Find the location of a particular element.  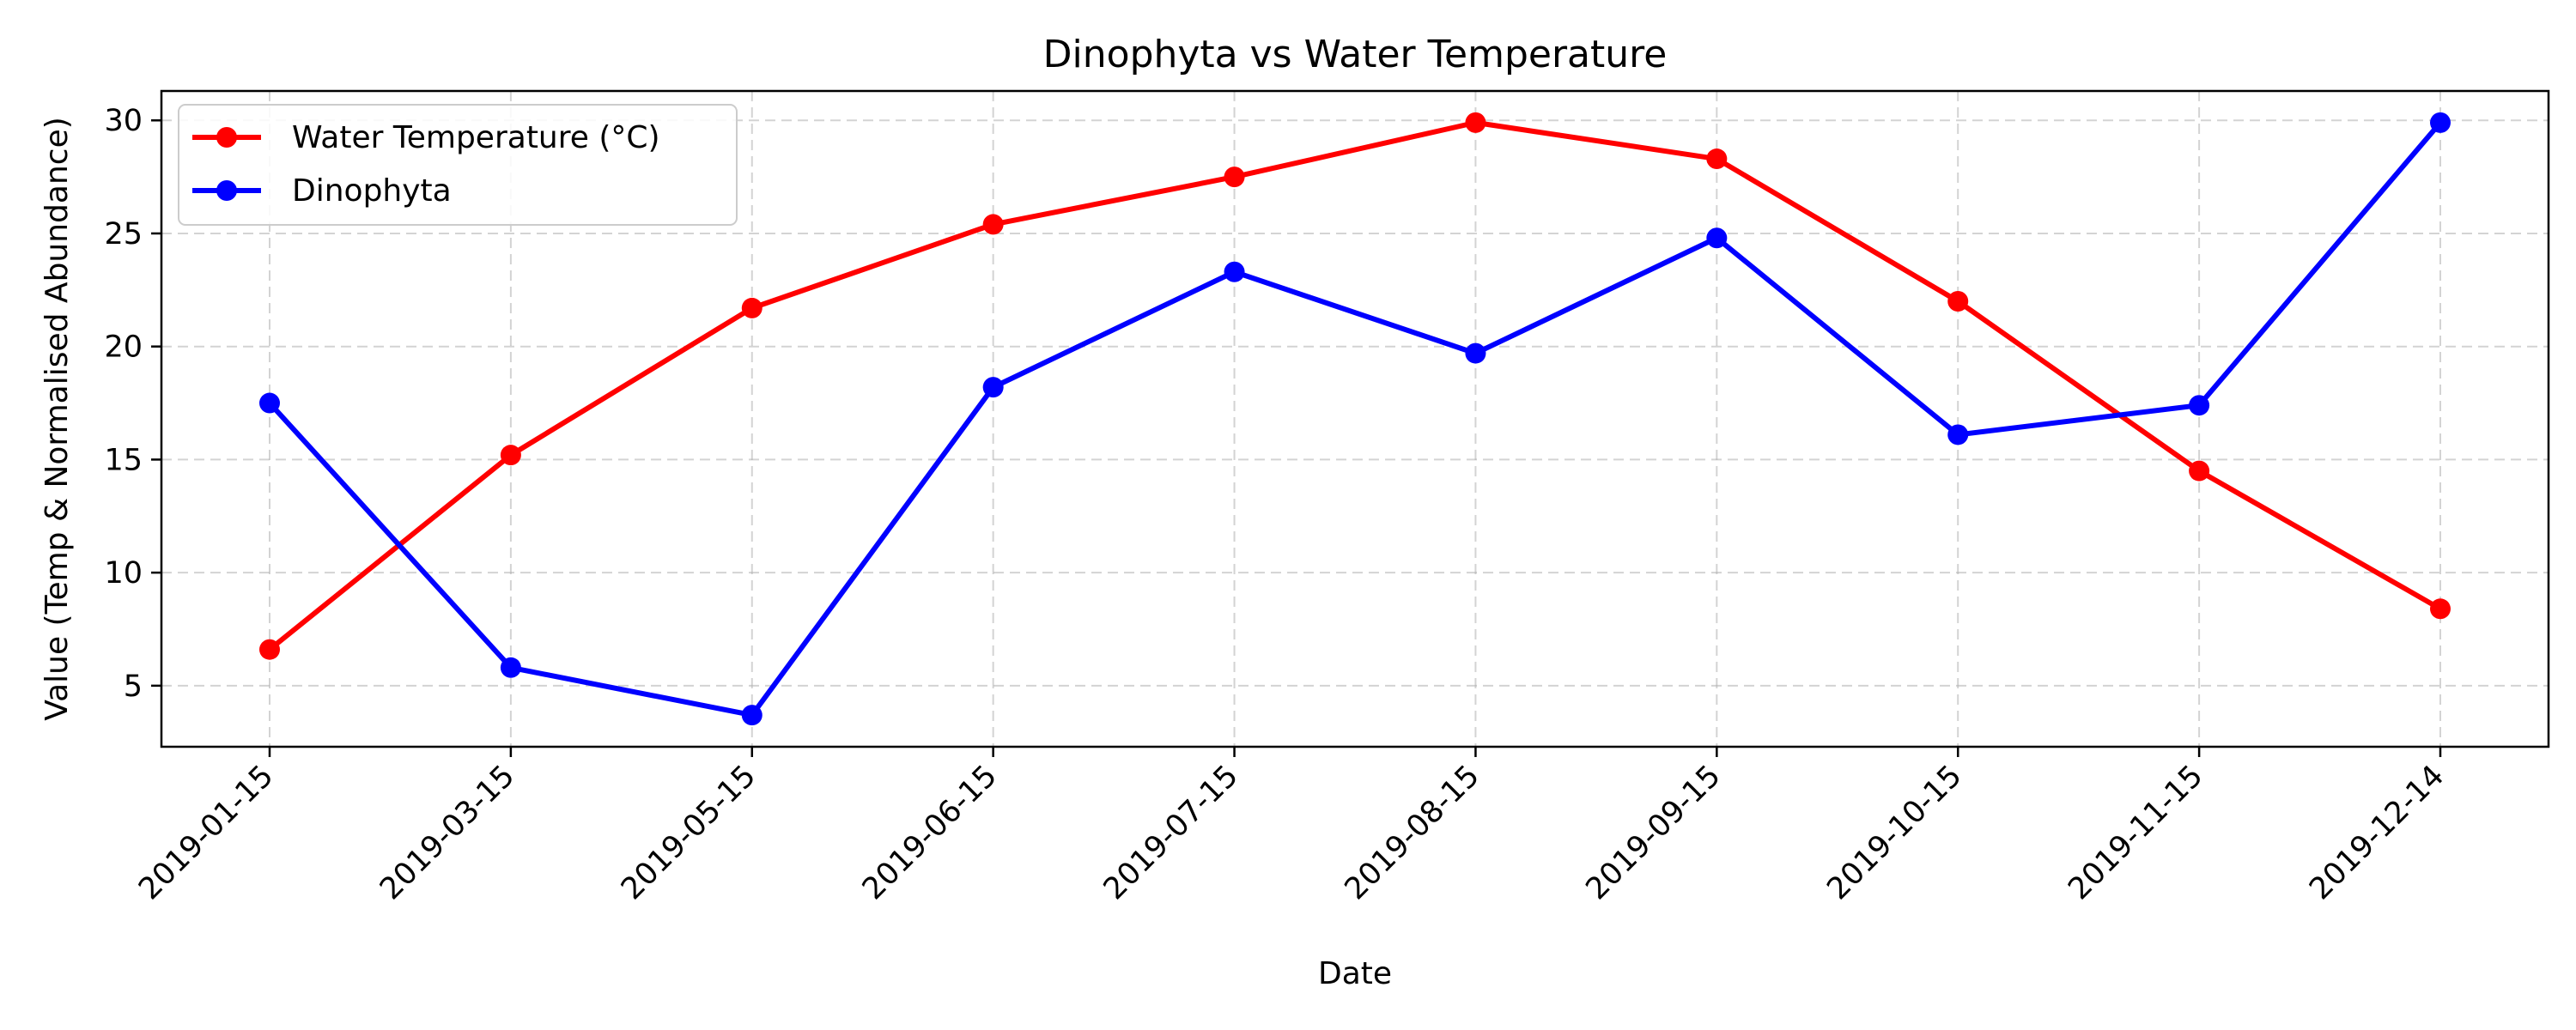

y-tick-label: 5 is located at coordinates (133, 687).